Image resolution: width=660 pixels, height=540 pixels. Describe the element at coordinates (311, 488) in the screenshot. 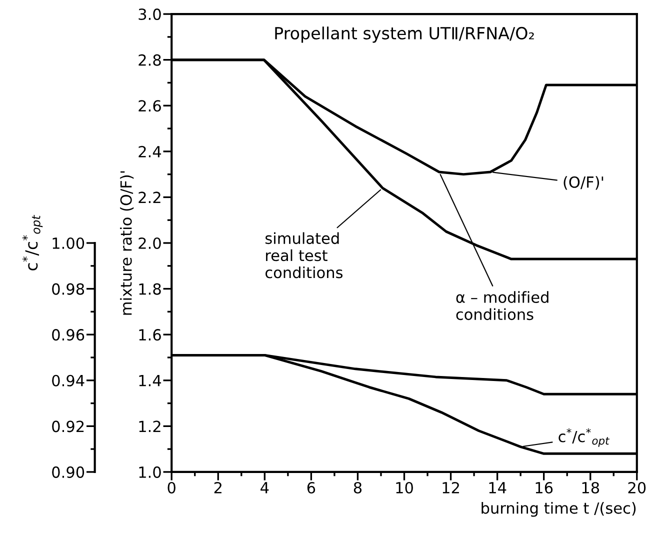

I see `x-tick-label: 6` at that location.